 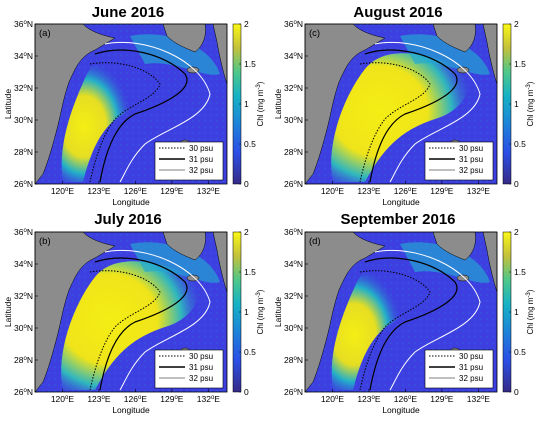 I want to click on panel-letter: (b), so click(x=45, y=241).